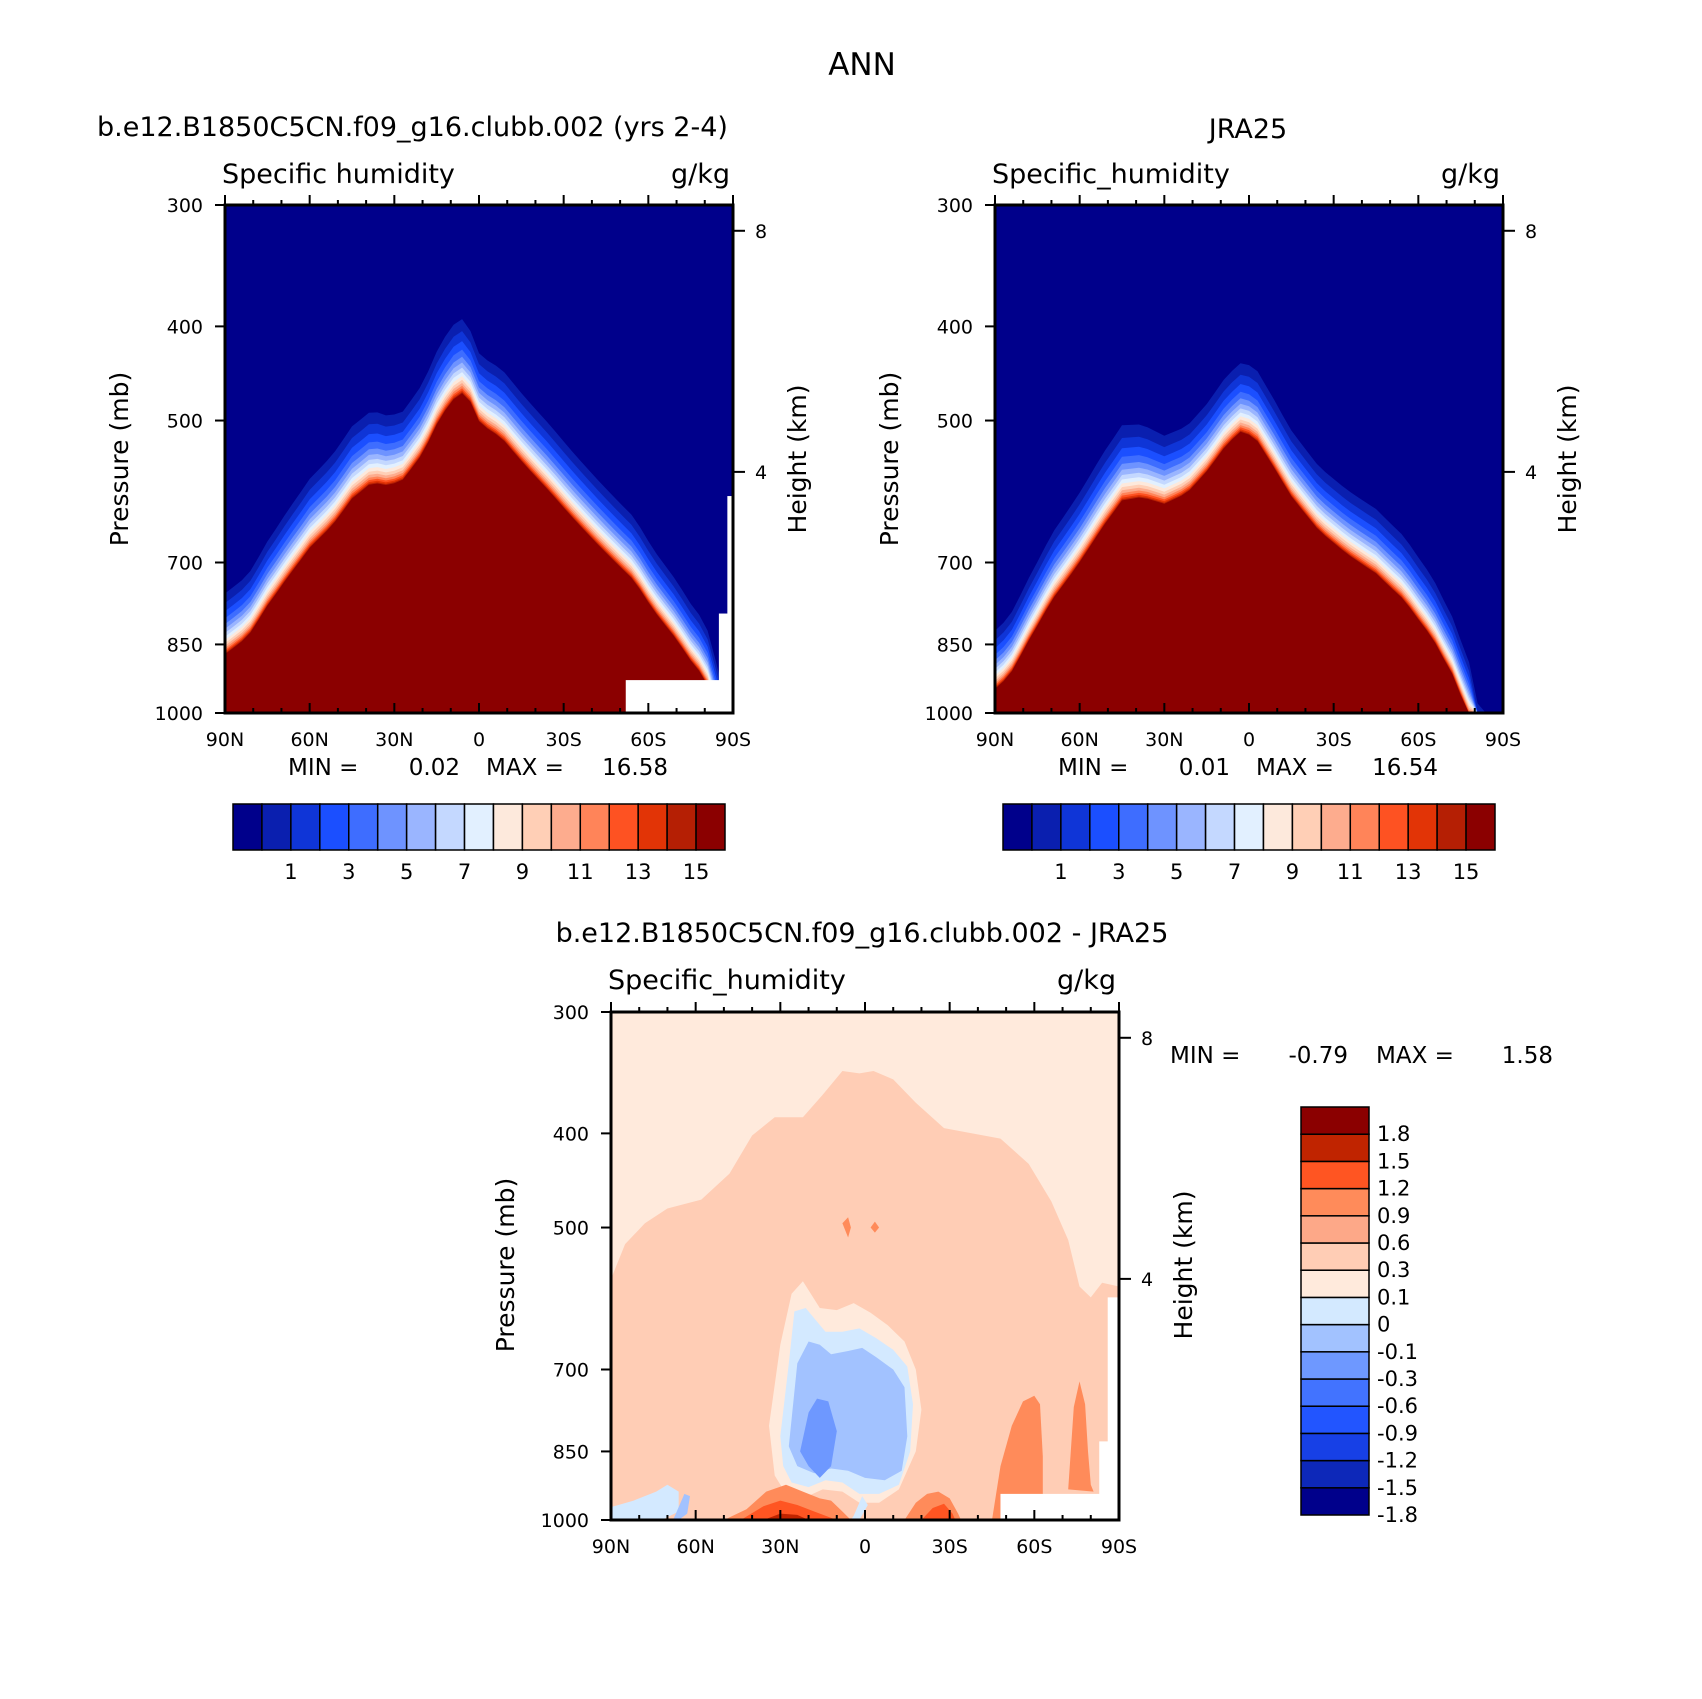 This screenshot has width=1702, height=1699. I want to click on panel-obs-min-label: MIN =, so click(1093, 768).